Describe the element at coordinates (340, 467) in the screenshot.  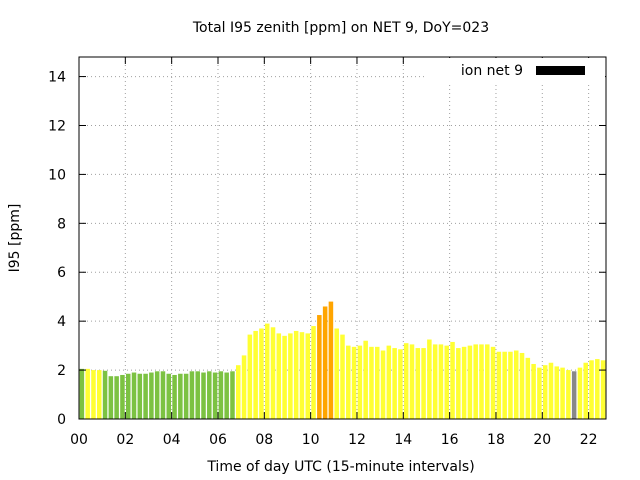
I see `x-axis-label: Time of day UTC (15-minute intervals)` at that location.